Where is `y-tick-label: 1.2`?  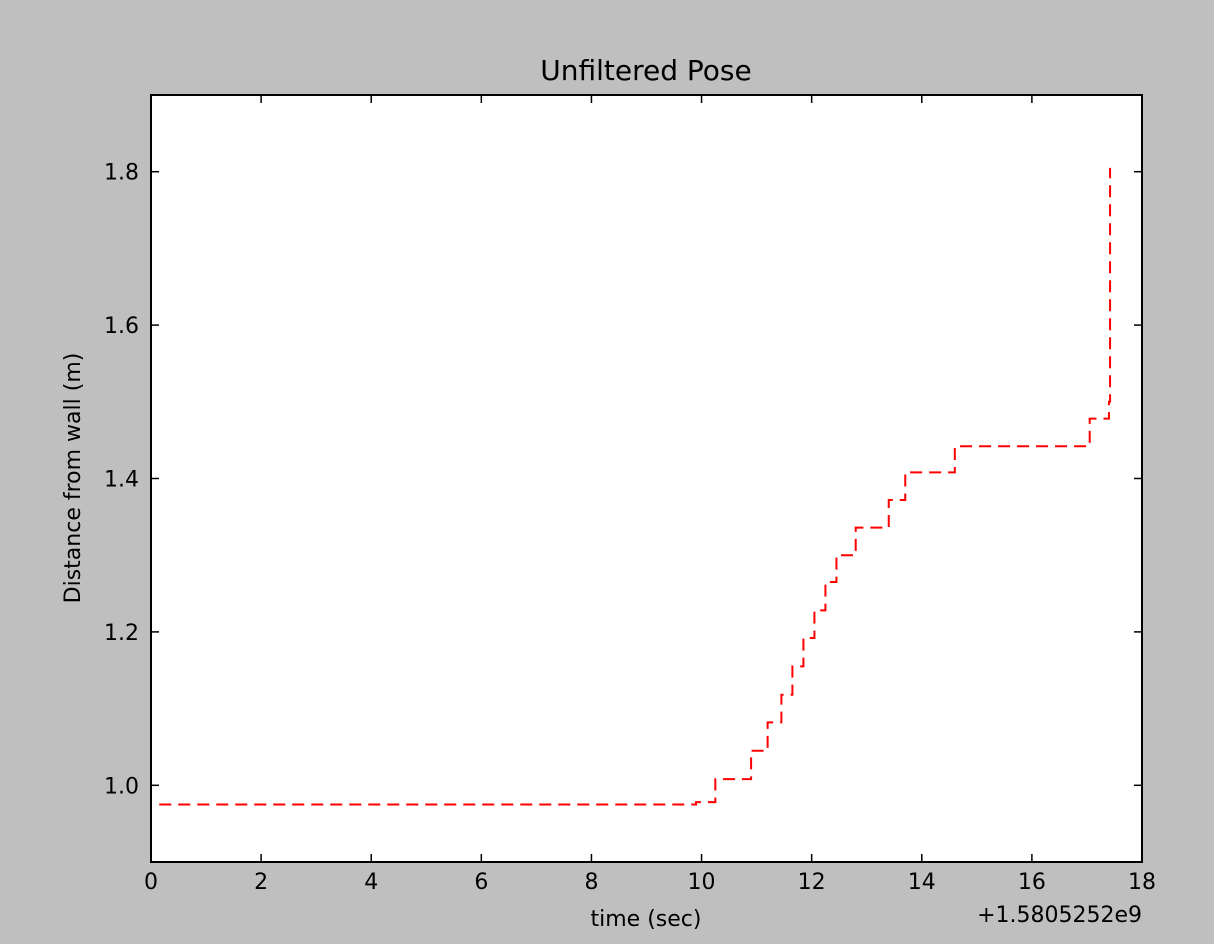
y-tick-label: 1.2 is located at coordinates (121, 633).